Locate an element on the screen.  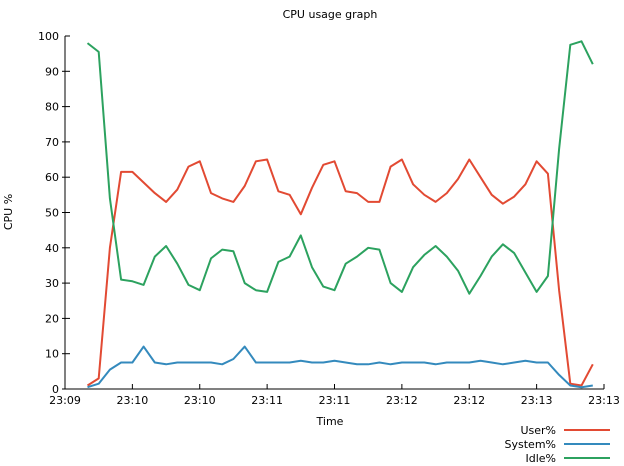
y-tick-label: 60 is located at coordinates (52, 177).